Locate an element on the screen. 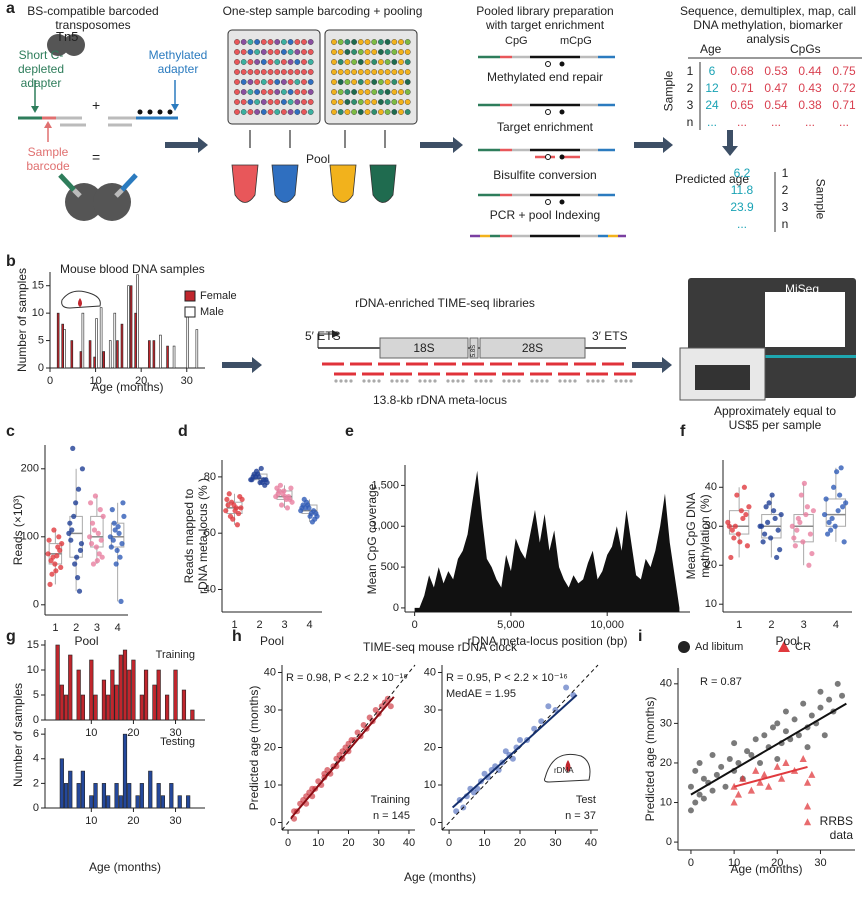  mosaic-end is located at coordinates (77, 193).